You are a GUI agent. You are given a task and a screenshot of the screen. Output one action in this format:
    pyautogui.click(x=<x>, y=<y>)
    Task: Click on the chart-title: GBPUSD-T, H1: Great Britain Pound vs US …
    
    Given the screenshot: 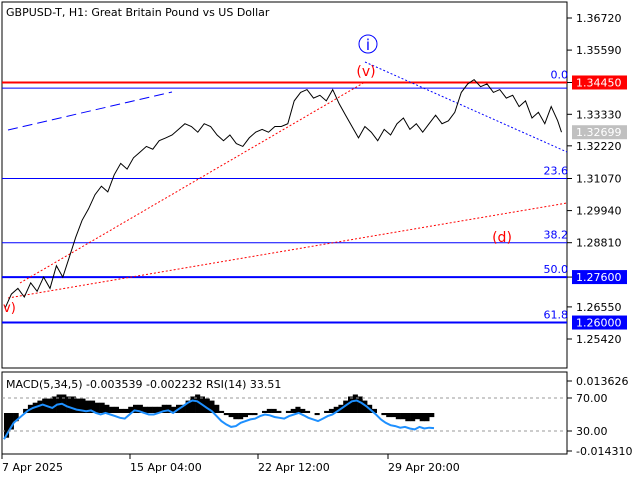 What is the action you would take?
    pyautogui.click(x=138, y=12)
    